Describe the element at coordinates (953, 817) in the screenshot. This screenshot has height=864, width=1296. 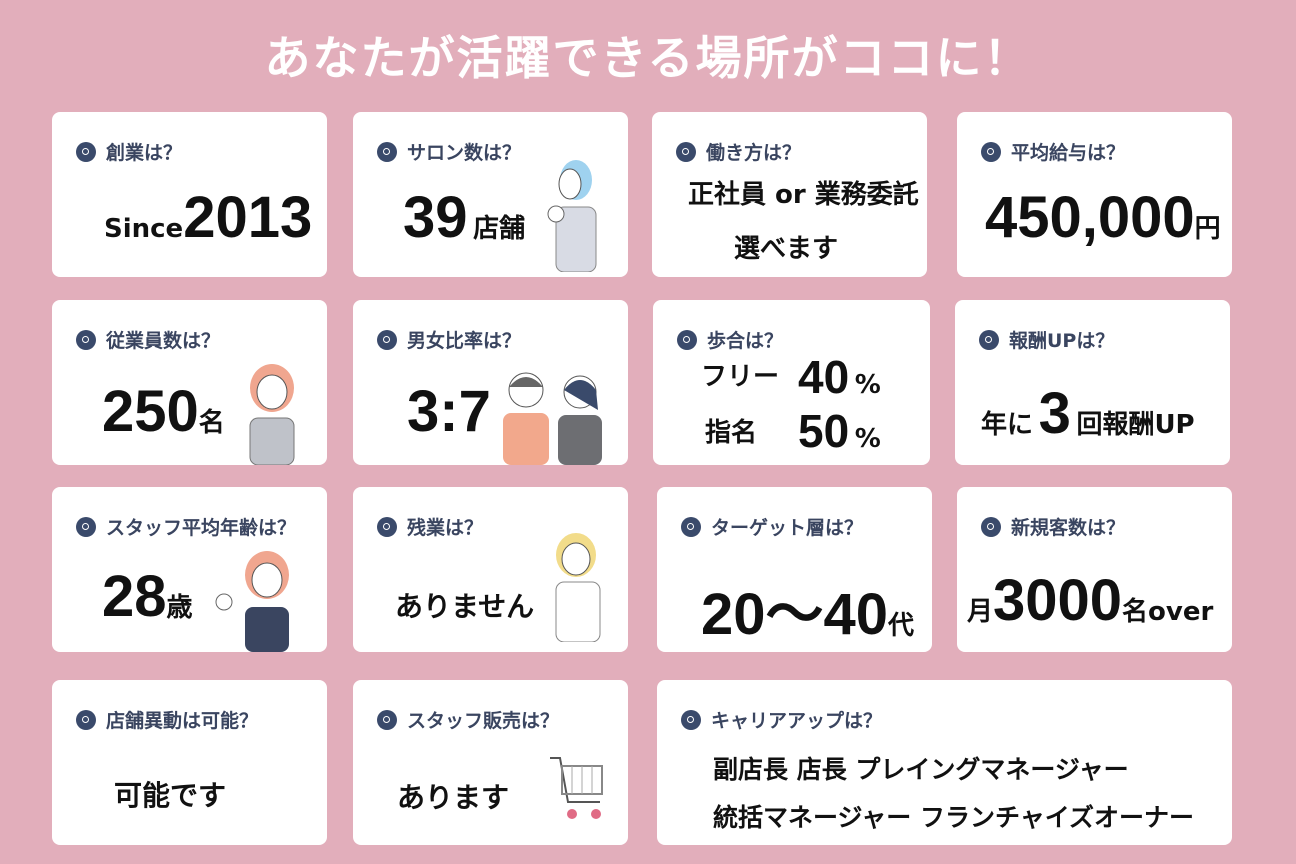
I see `career-line-2: 統括マネージャー フランチャイズオーナー` at that location.